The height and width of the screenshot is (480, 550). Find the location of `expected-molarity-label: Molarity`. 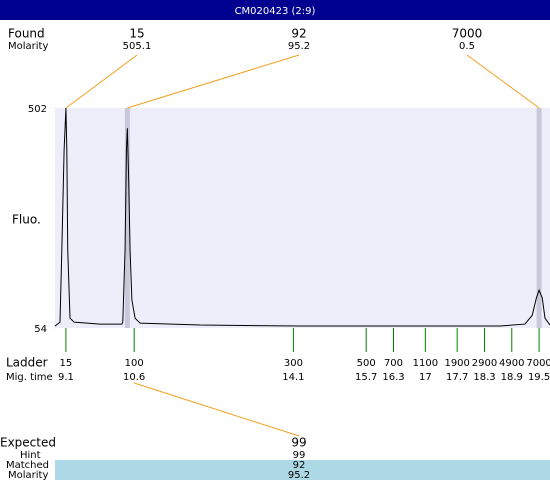

expected-molarity-label: Molarity is located at coordinates (28, 475).